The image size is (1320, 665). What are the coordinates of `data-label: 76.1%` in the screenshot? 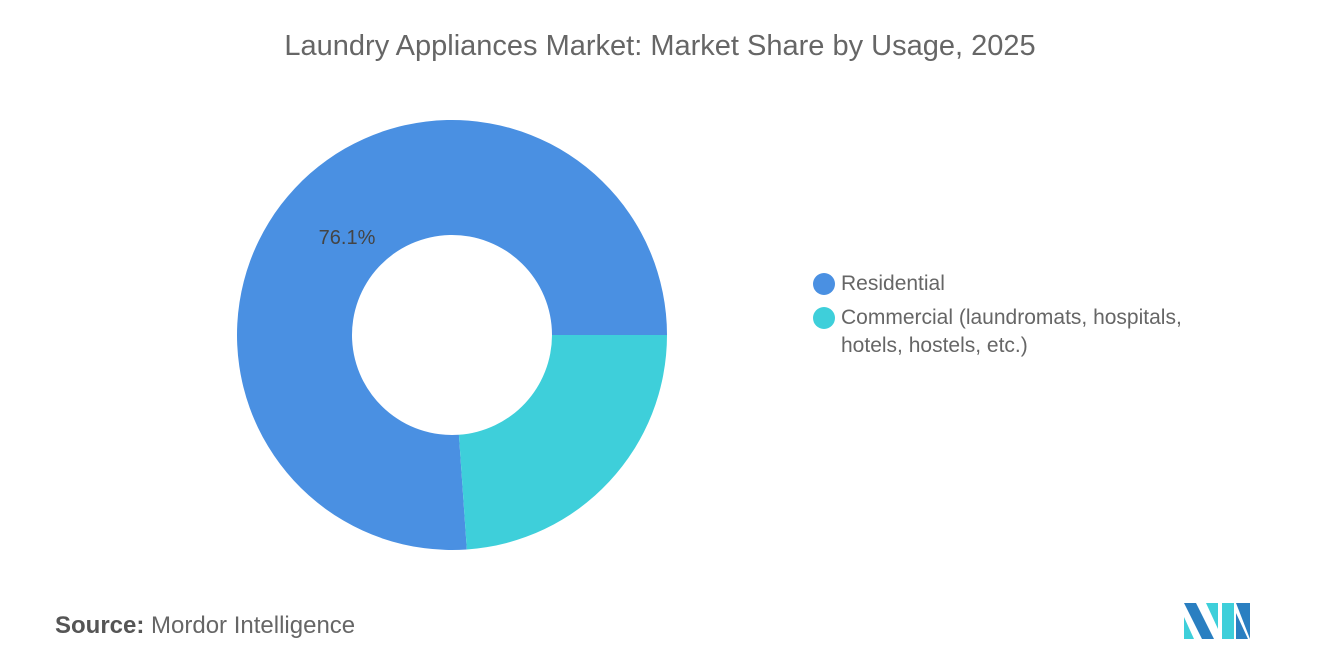 It's located at (347, 238).